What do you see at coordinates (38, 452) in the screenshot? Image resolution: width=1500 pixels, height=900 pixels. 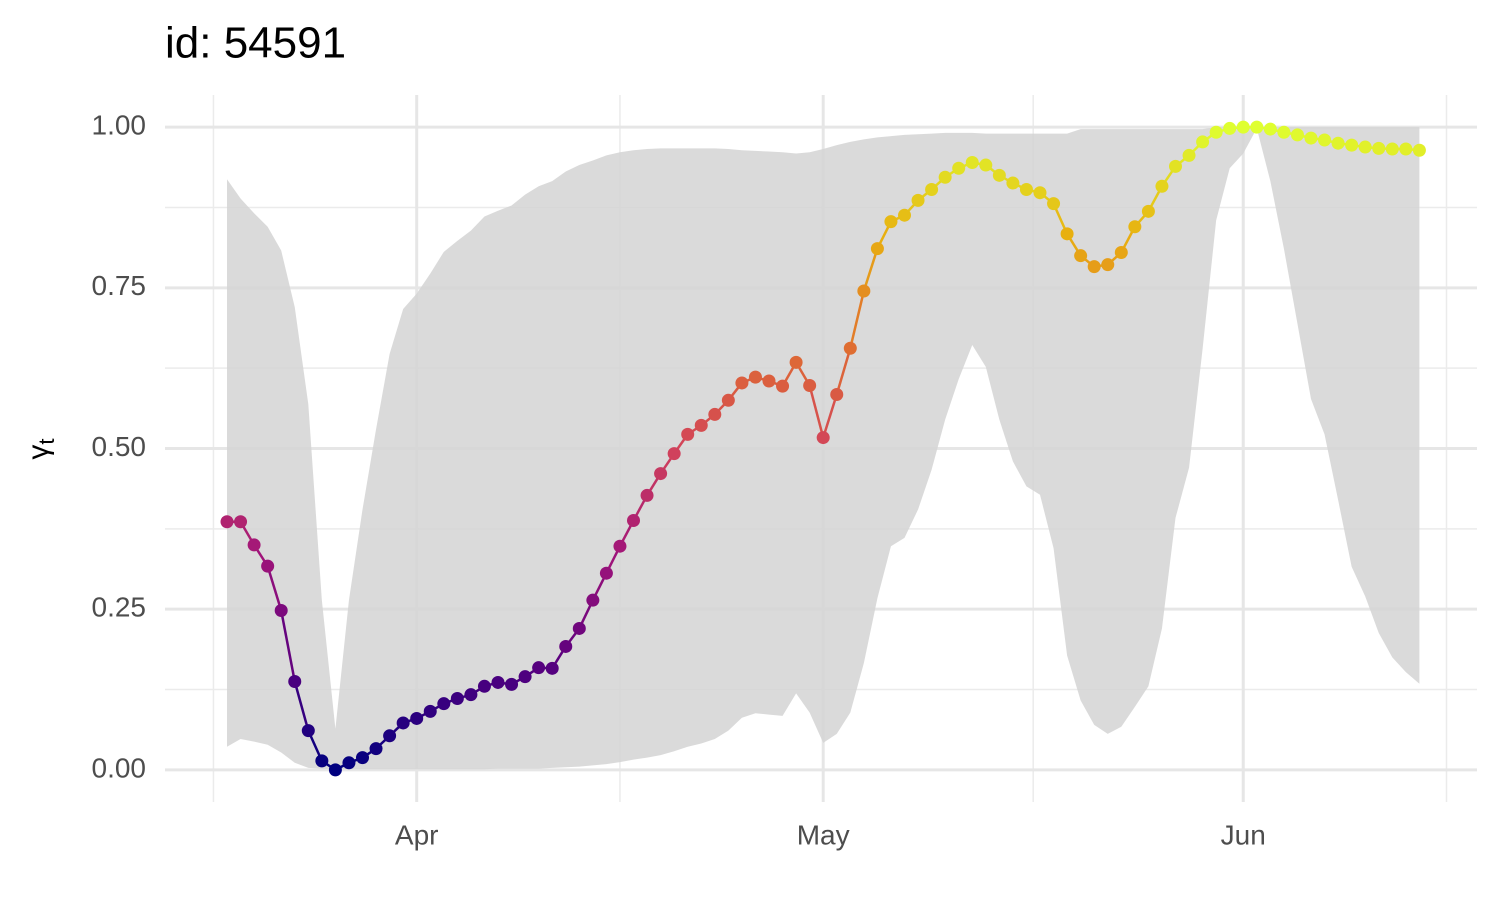 I see `y-label-symbol: γ` at bounding box center [38, 452].